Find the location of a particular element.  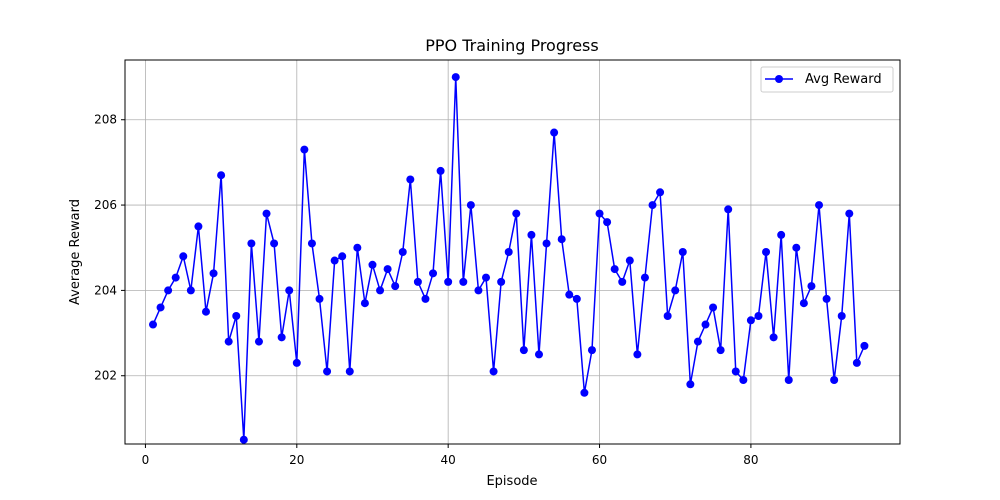

legend-label: Avg Reward is located at coordinates (843, 79).